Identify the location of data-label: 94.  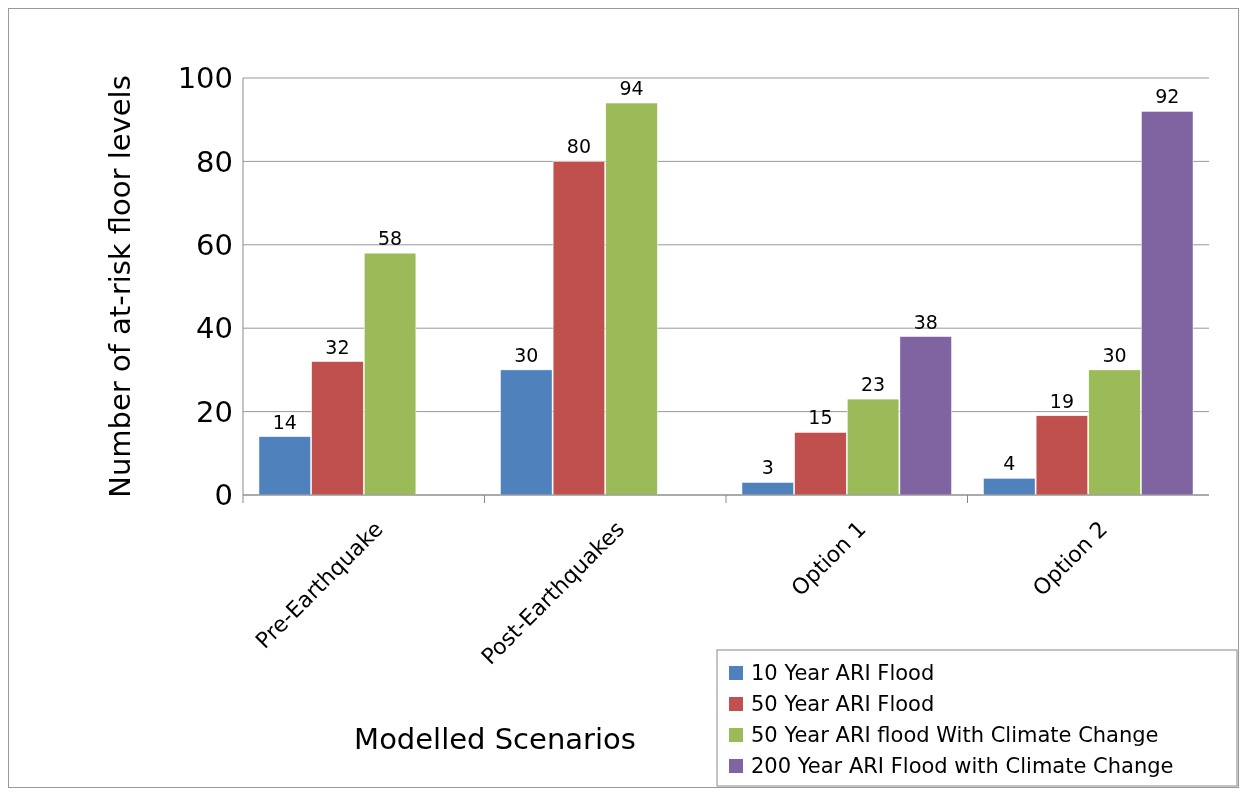
(631, 88).